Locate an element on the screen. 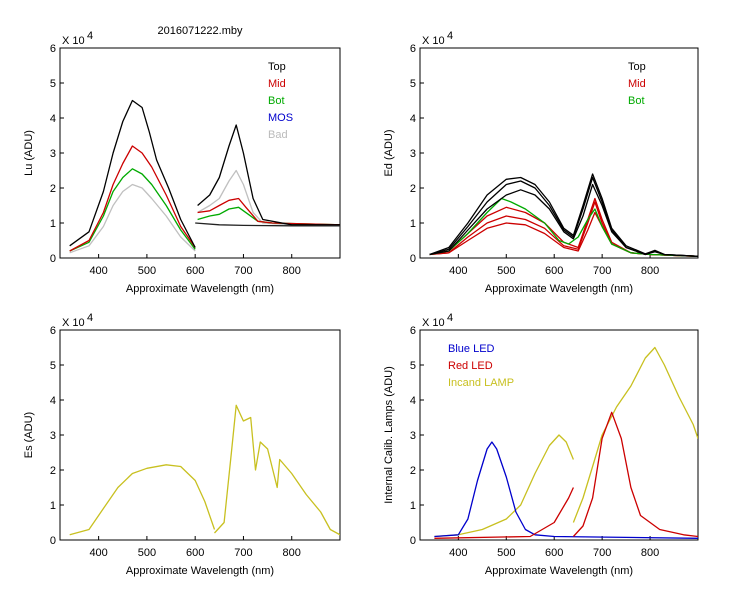  series-line-blue-led is located at coordinates (566, 490).